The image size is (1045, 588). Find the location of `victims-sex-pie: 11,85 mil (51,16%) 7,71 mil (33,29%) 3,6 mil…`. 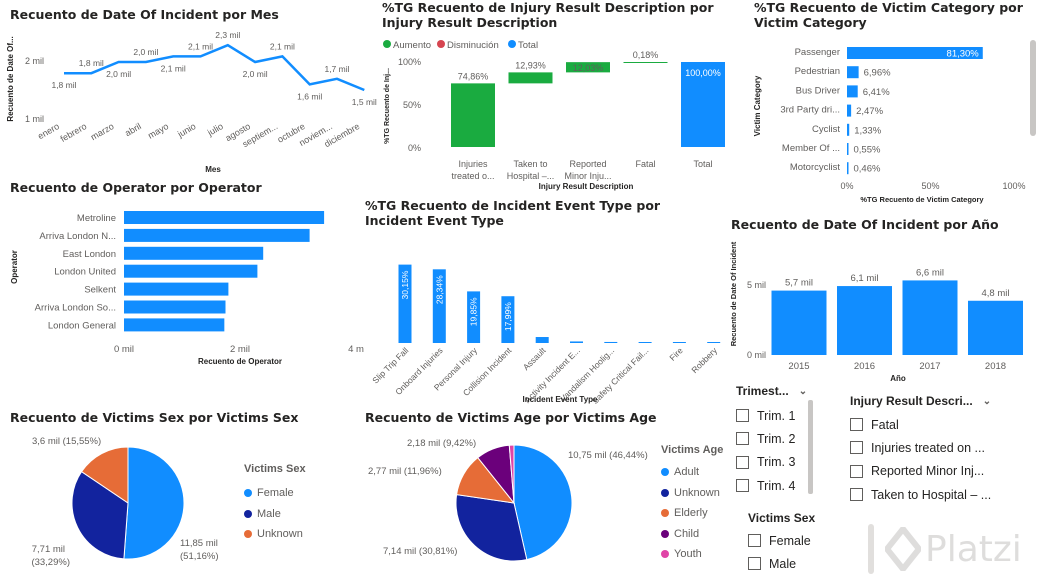

victims-sex-pie: 11,85 mil (51,16%) 7,71 mil (33,29%) 3,6 mil… is located at coordinates (124, 502).